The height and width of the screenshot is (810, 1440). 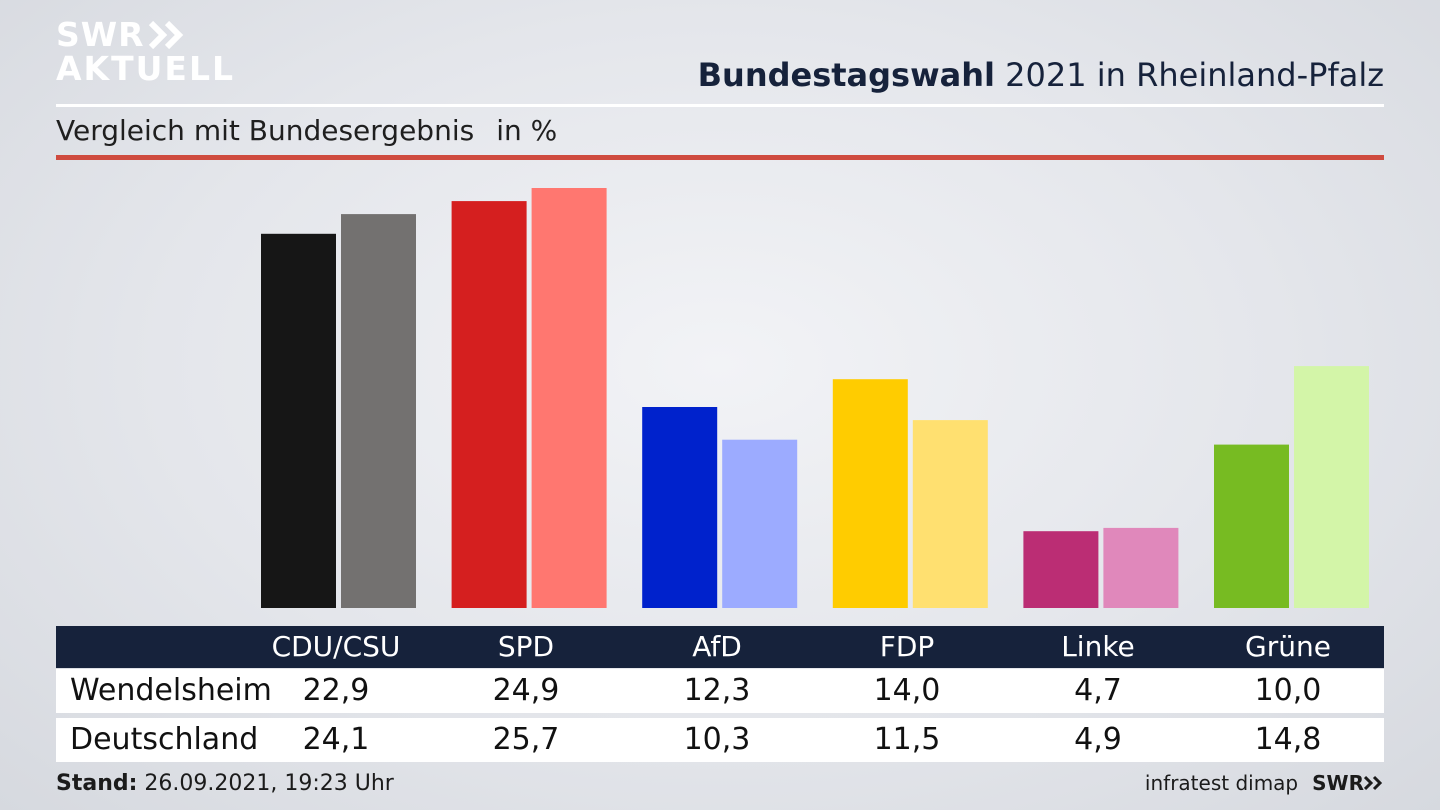 What do you see at coordinates (1288, 739) in the screenshot?
I see `table-cell: 14,8` at bounding box center [1288, 739].